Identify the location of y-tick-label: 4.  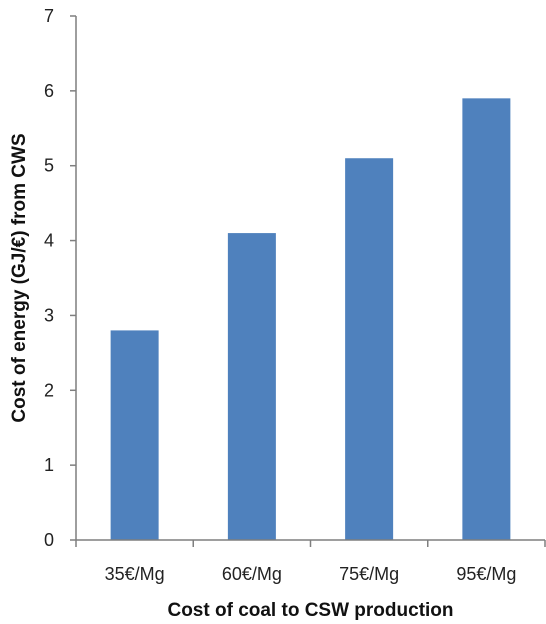
(49, 241).